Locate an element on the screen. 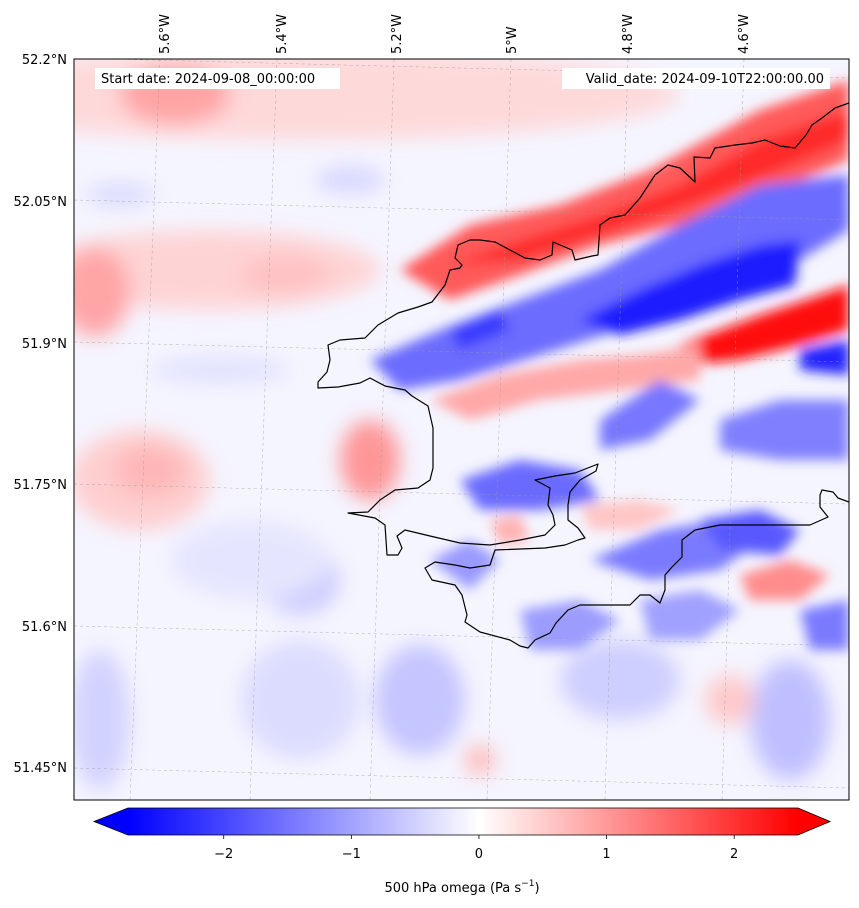 Image resolution: width=859 pixels, height=908 pixels. colorbar: −2 −1 0 1 2 500 hPa omega (Pa s−1) is located at coordinates (462, 851).